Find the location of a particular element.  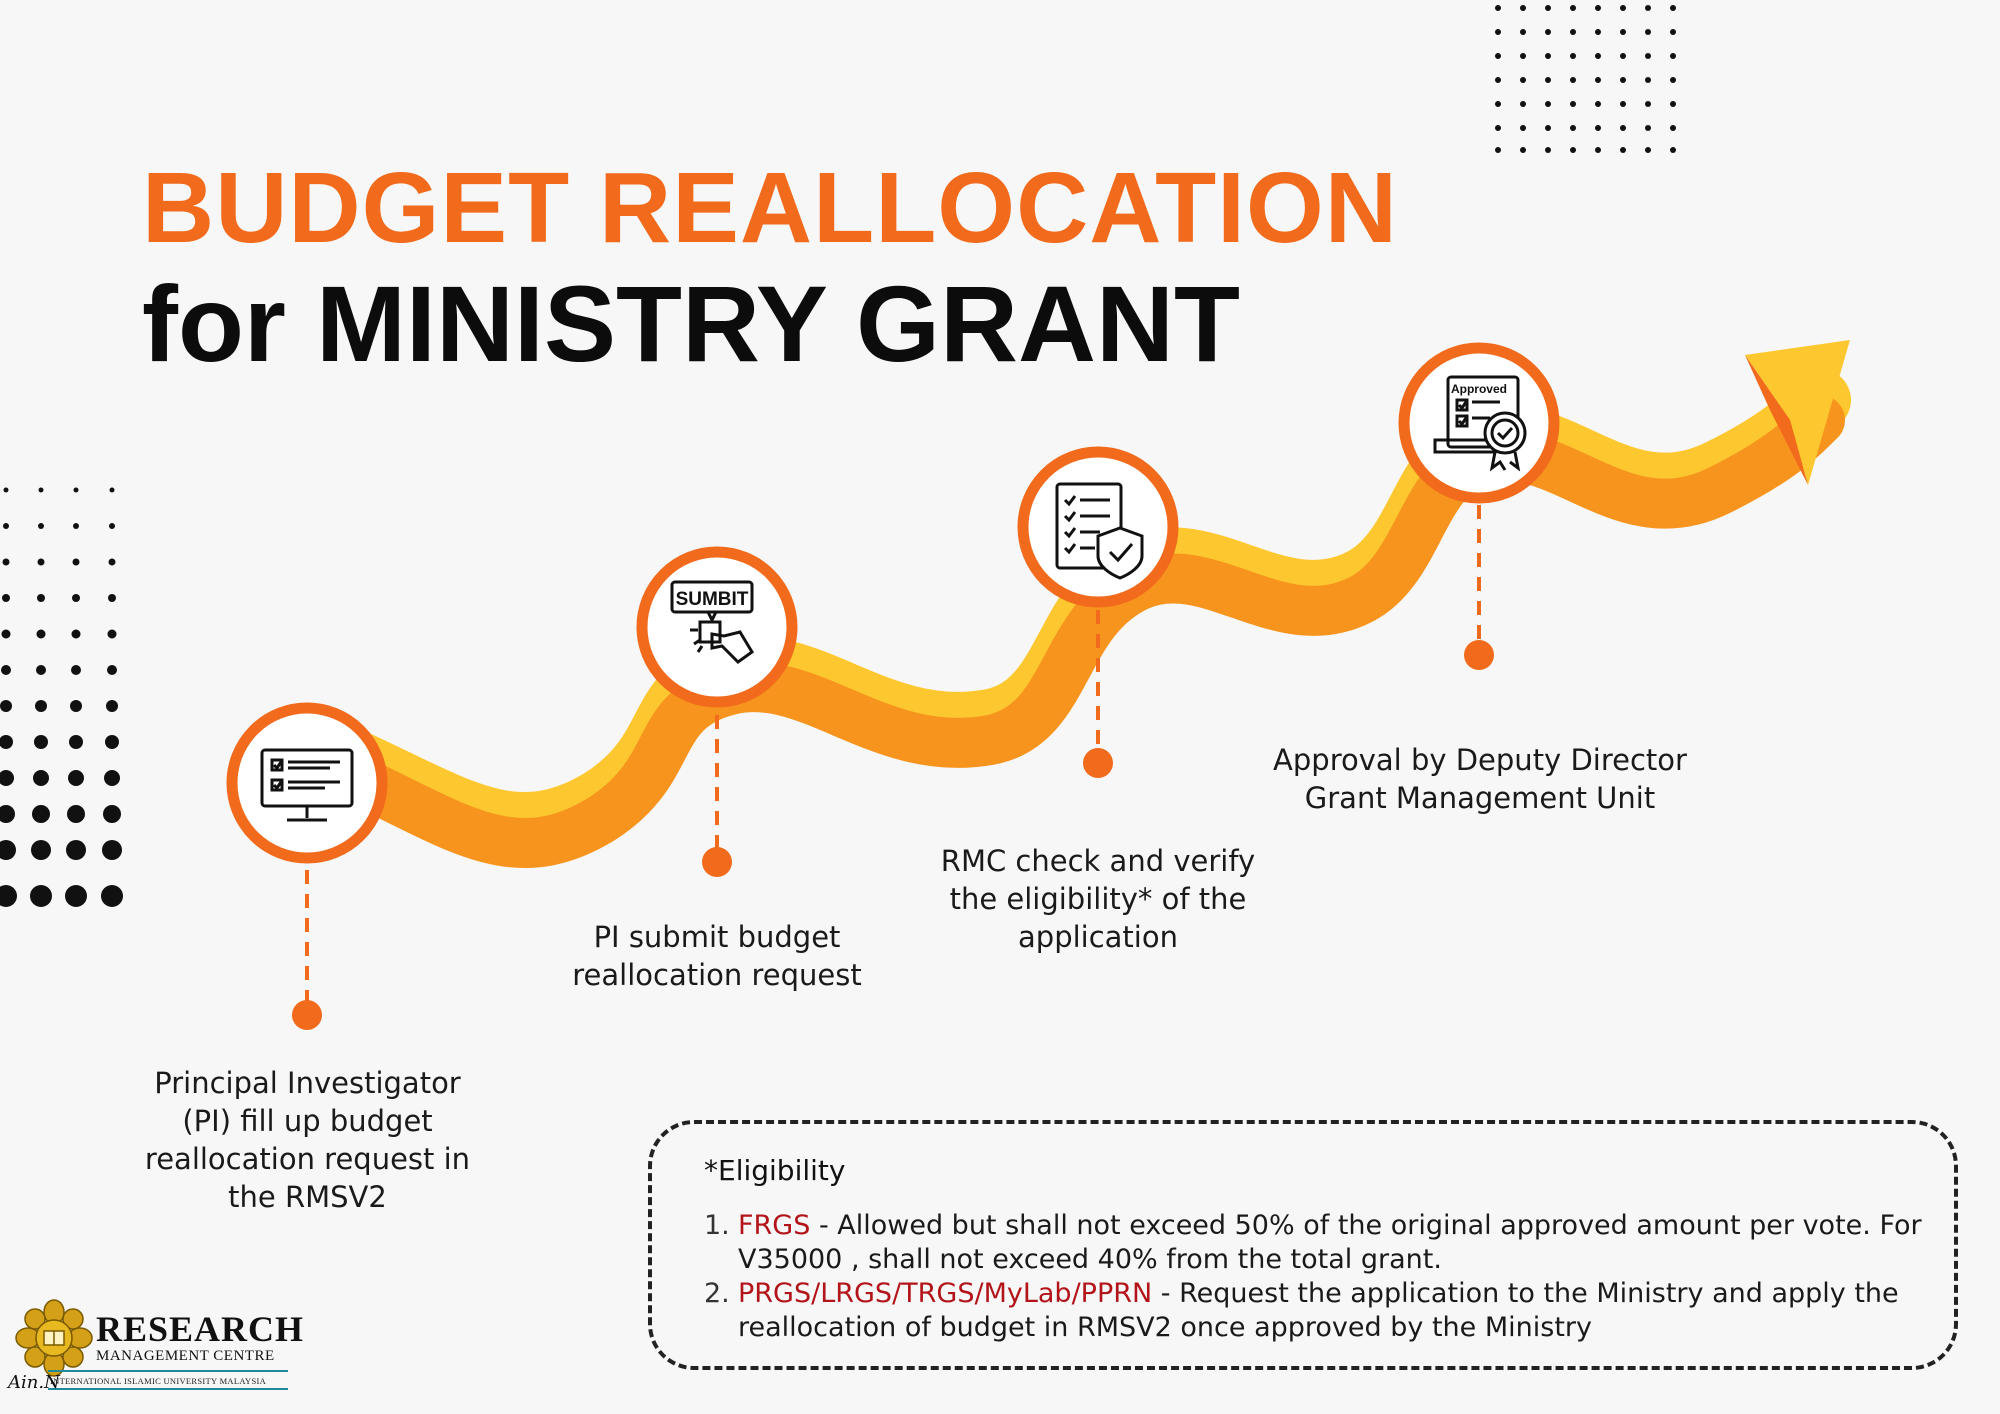

title-line-1: BUDGET REALLOCATION is located at coordinates (770, 208).